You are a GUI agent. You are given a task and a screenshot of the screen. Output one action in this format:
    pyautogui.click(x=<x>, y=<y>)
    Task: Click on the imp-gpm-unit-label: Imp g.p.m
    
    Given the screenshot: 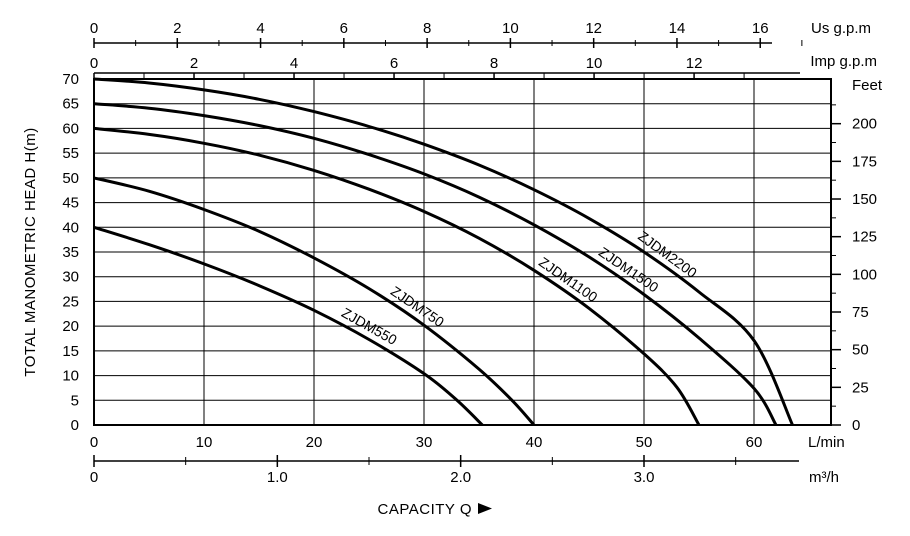 What is the action you would take?
    pyautogui.click(x=843, y=61)
    